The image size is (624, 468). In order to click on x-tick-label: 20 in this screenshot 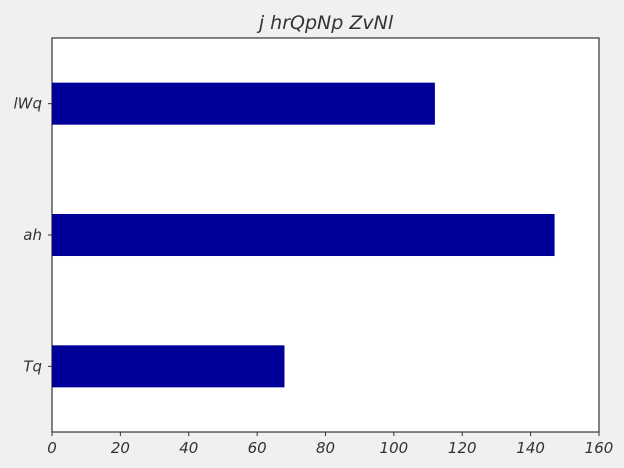, I will do `click(120, 448)`.